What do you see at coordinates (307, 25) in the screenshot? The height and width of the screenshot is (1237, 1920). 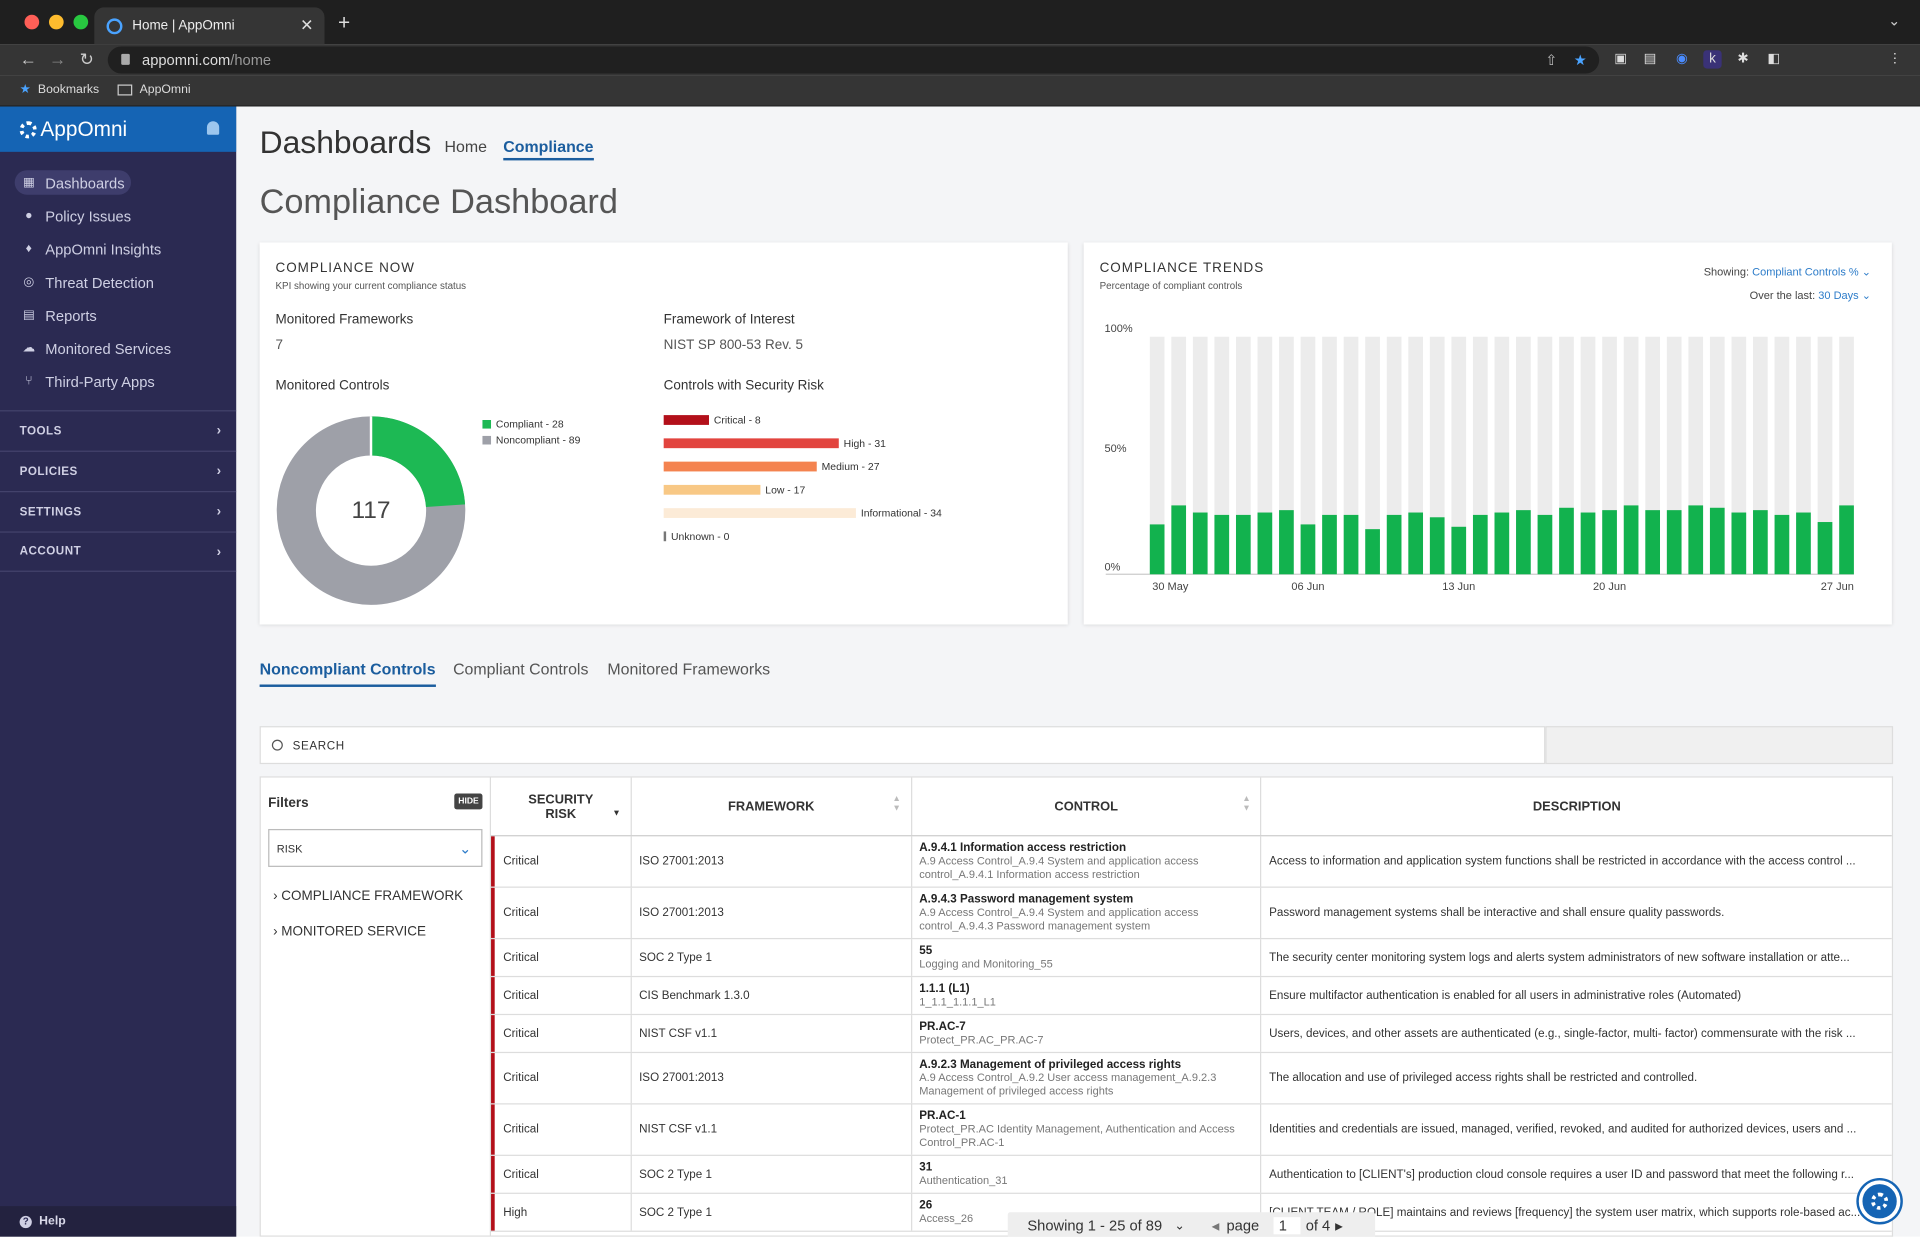 I see `close-tab-icon: ✕` at bounding box center [307, 25].